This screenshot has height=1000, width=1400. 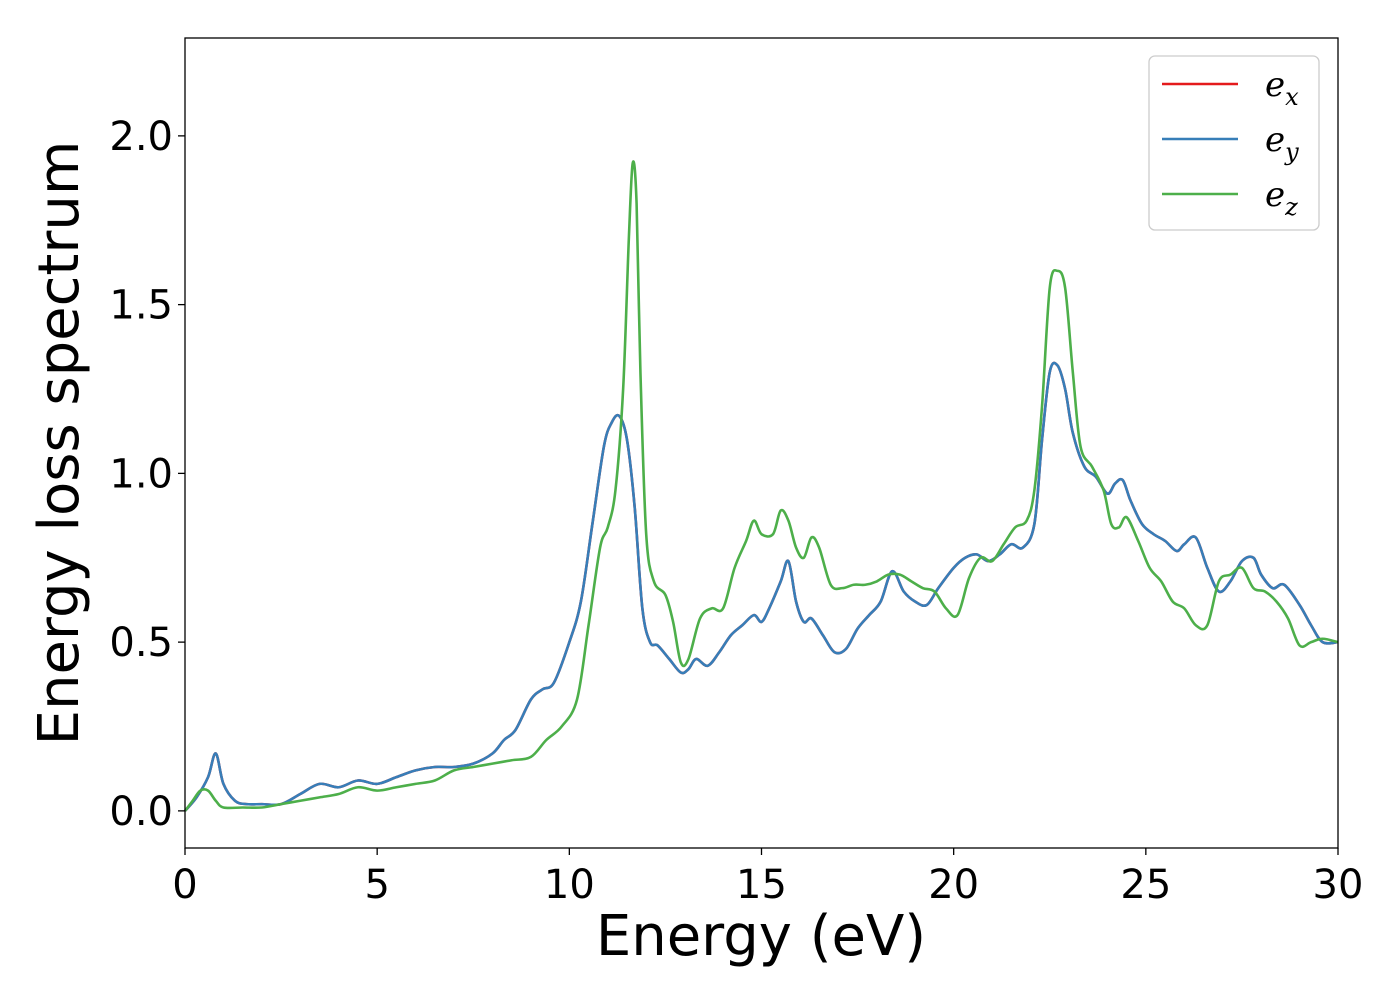 I want to click on x-axis-label: Energy (eV), so click(x=761, y=936).